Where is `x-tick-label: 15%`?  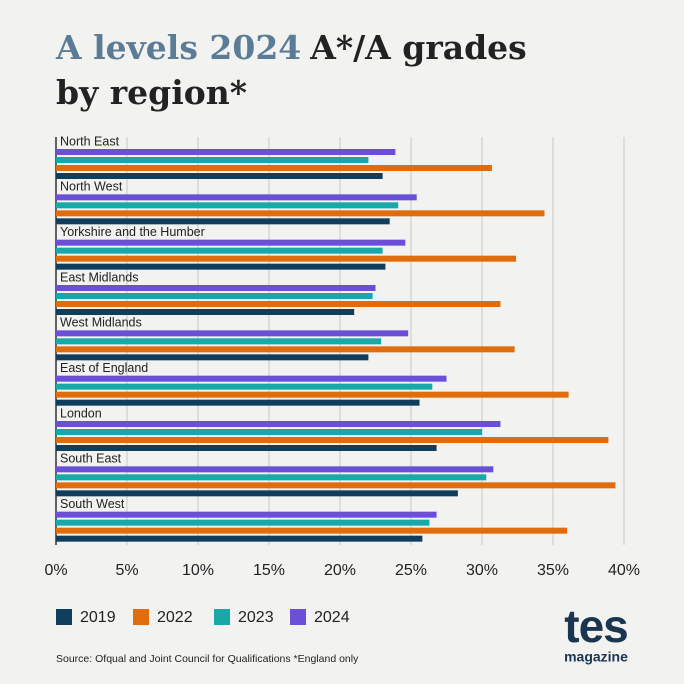
x-tick-label: 15% is located at coordinates (269, 570).